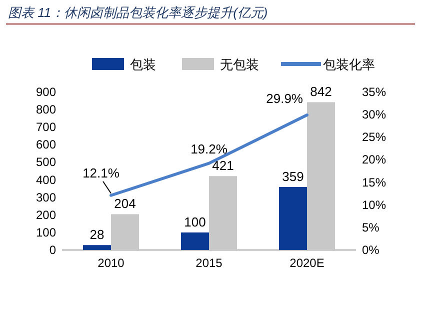 The height and width of the screenshot is (333, 421). Describe the element at coordinates (111, 263) in the screenshot. I see `x-tick-label: 2010` at that location.